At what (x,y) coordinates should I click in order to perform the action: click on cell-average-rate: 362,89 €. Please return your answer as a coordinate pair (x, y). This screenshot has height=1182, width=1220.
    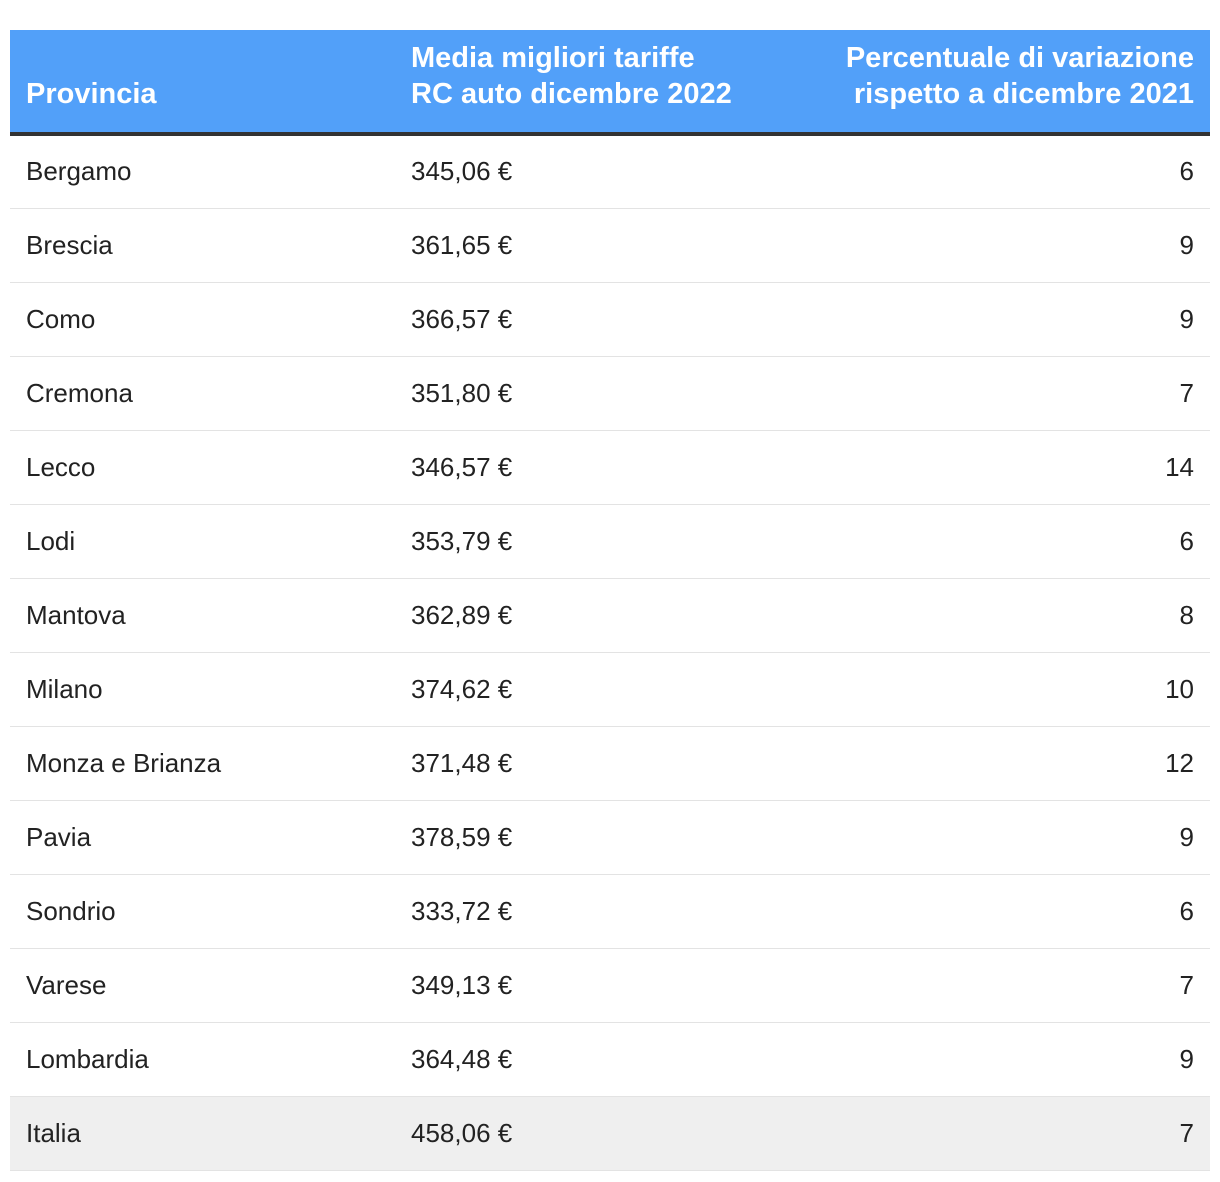
    Looking at the image, I should click on (587, 615).